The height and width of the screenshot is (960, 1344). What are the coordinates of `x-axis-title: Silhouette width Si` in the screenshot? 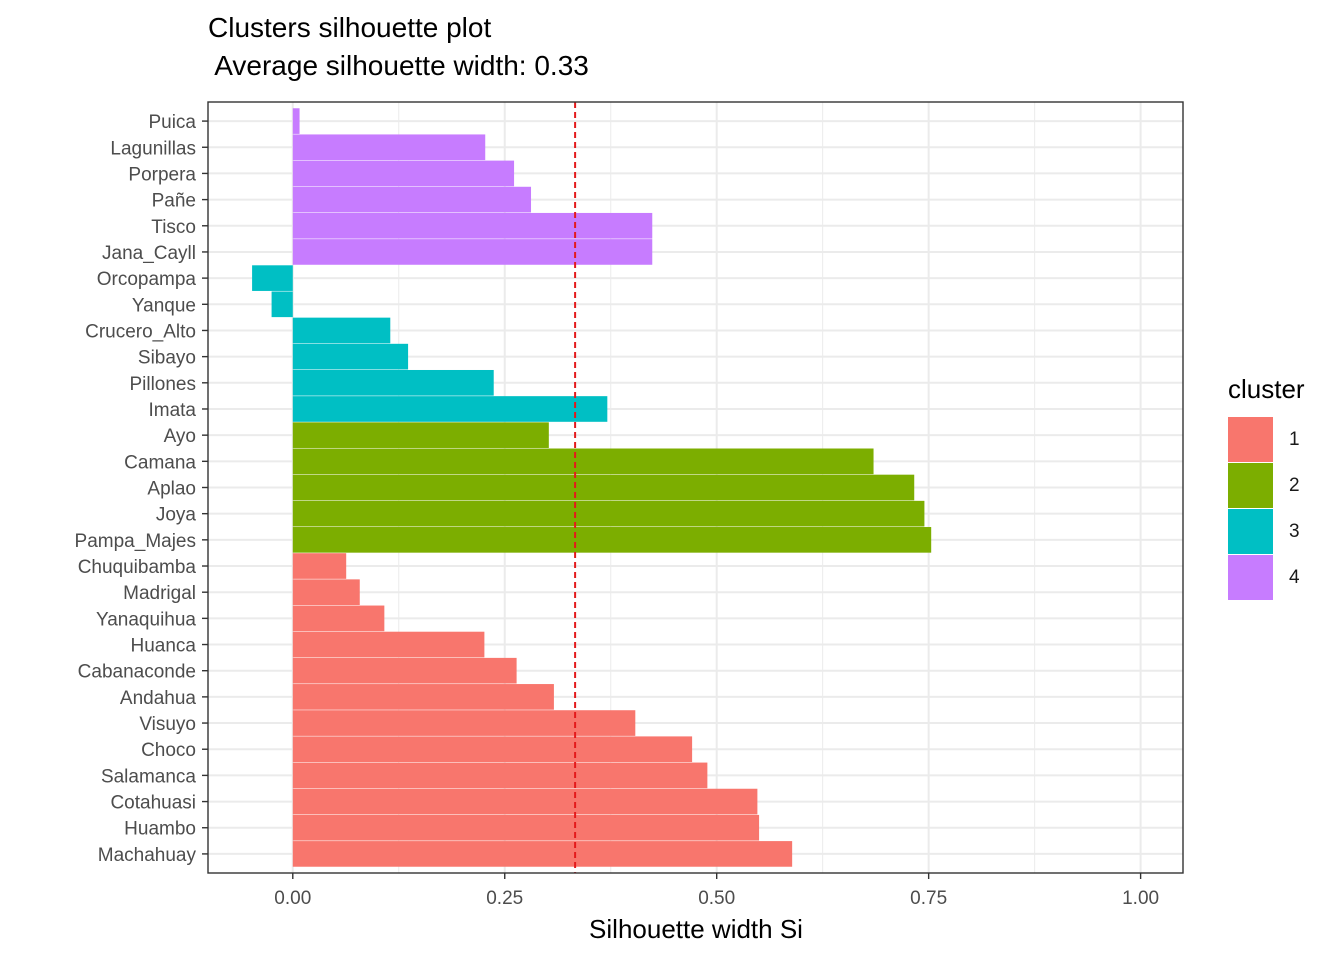 It's located at (696, 929).